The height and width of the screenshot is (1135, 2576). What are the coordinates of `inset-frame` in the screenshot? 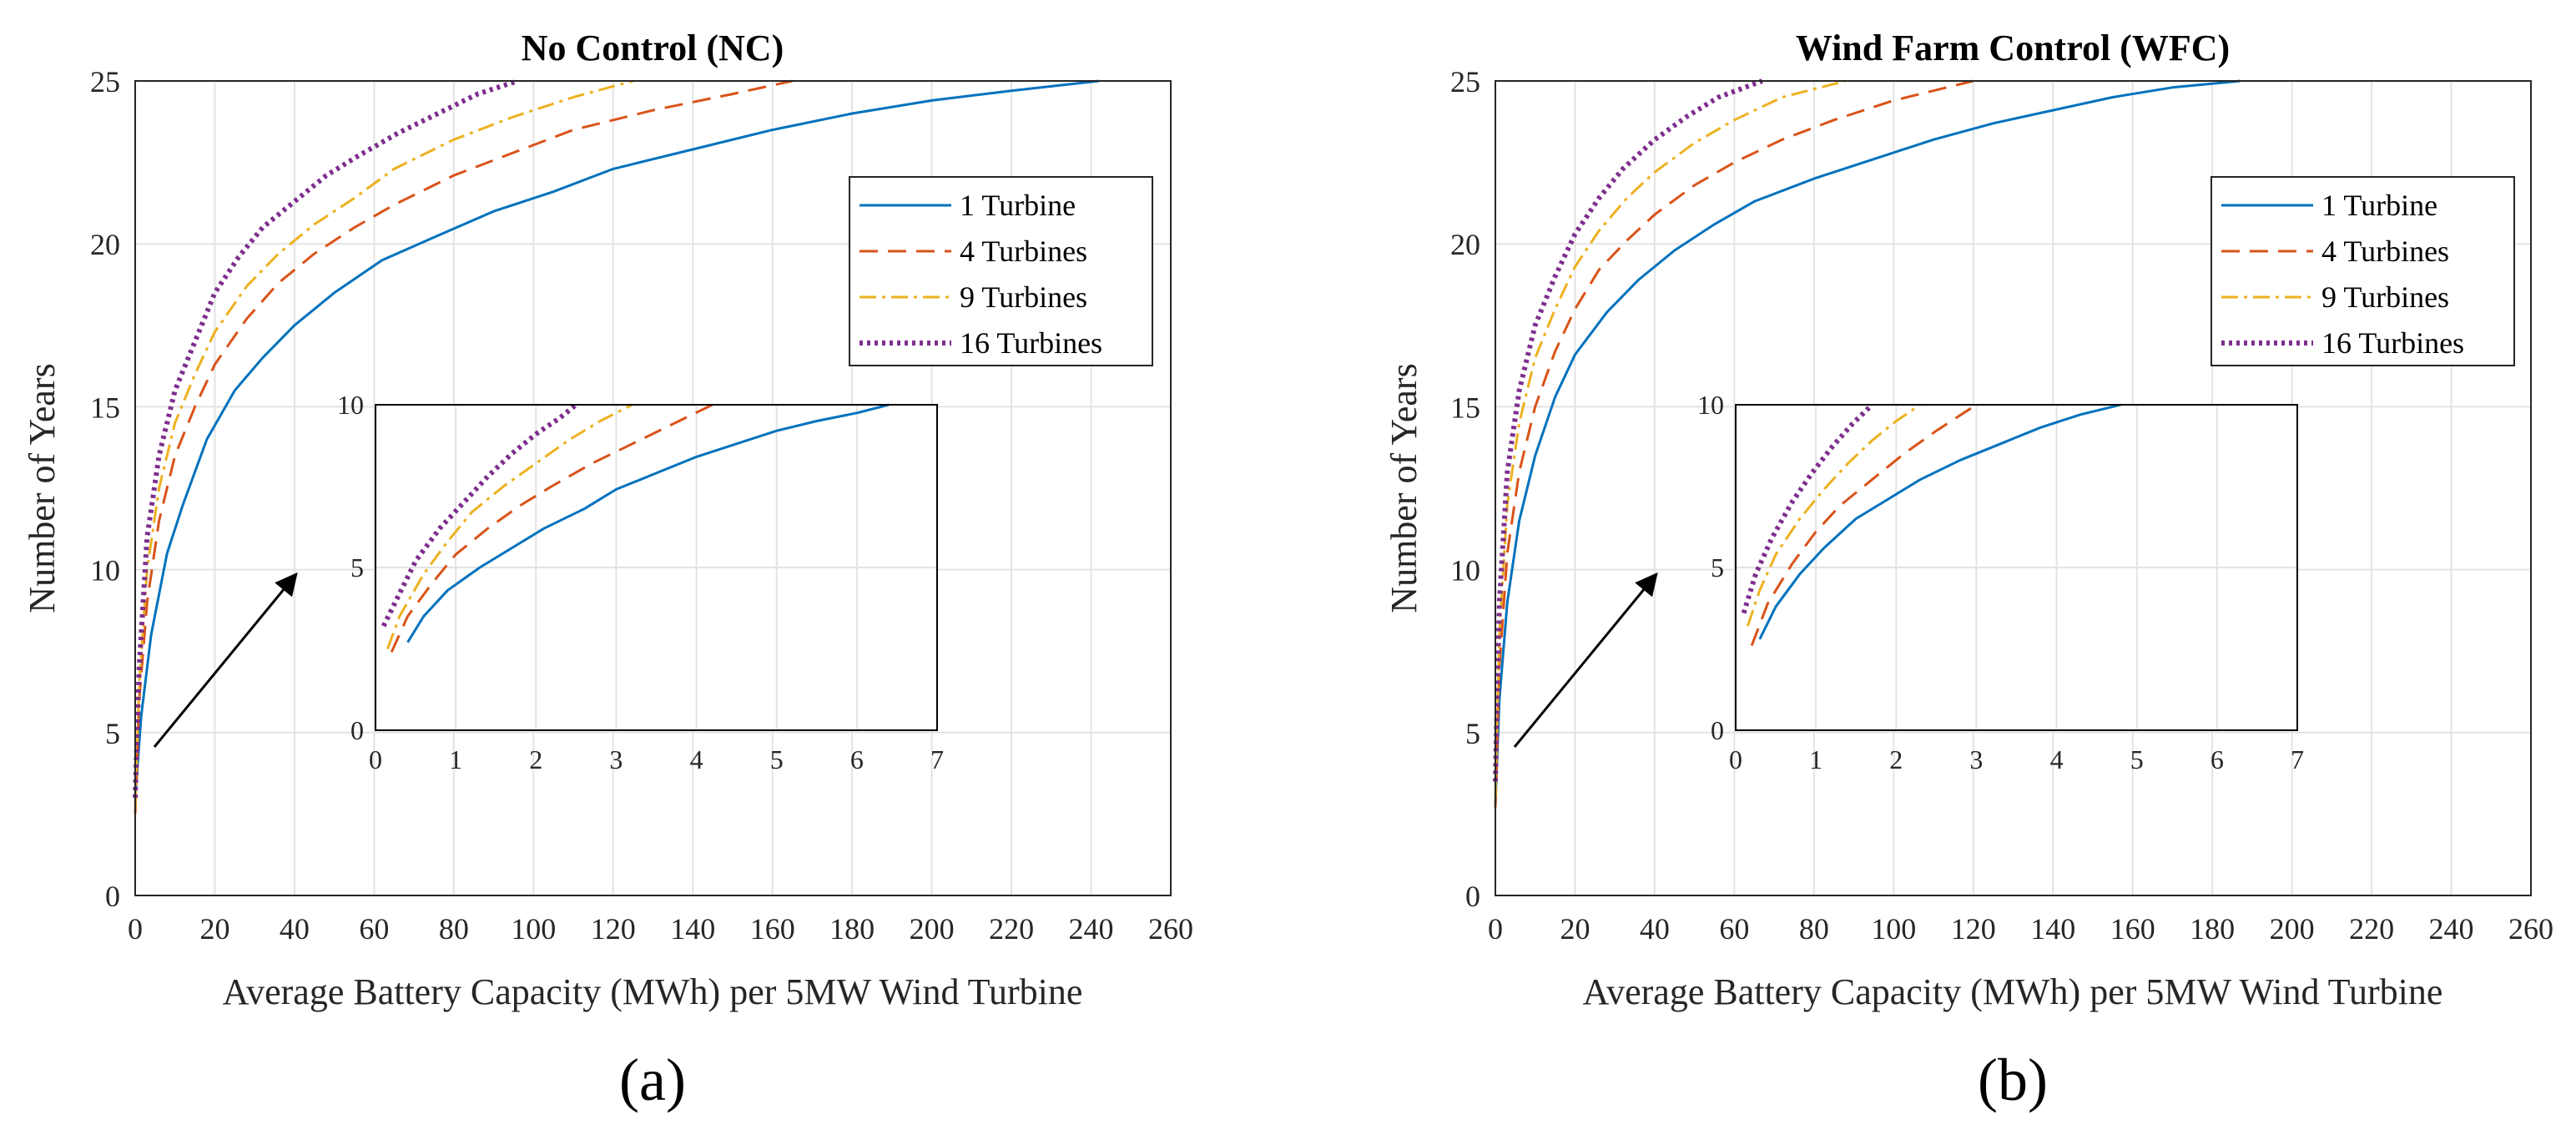 It's located at (656, 567).